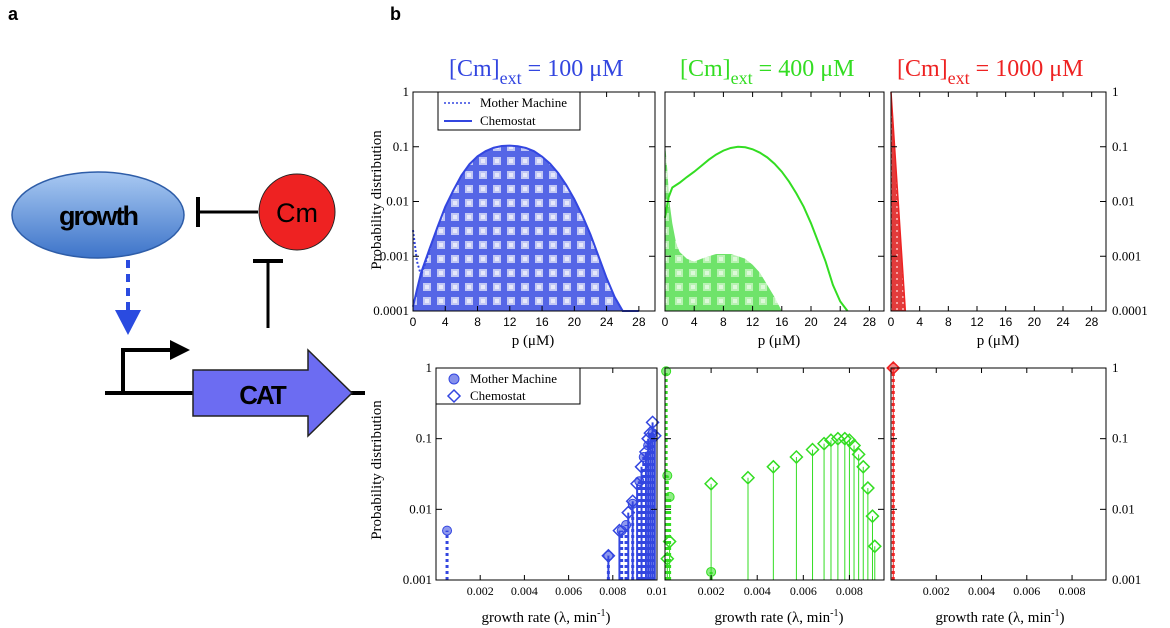  What do you see at coordinates (509, 111) in the screenshot?
I see `top-legend: Mother Machine Chemostat` at bounding box center [509, 111].